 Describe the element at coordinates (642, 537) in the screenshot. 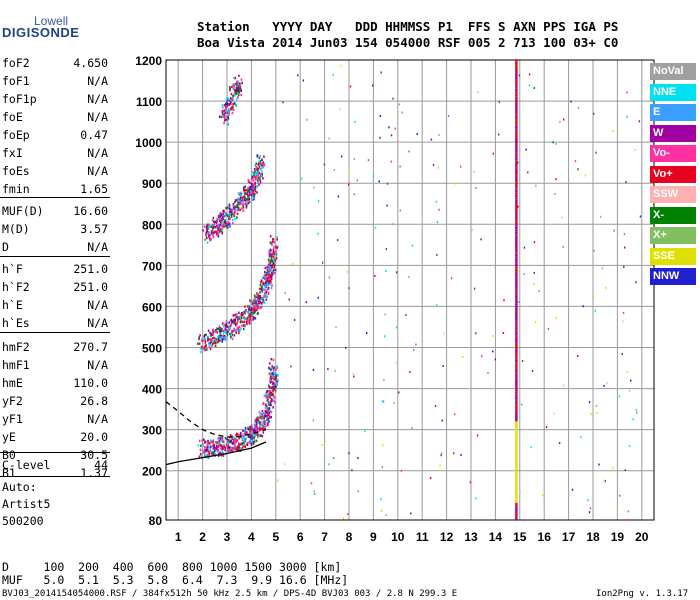

I see `x-tick-label: 20` at that location.